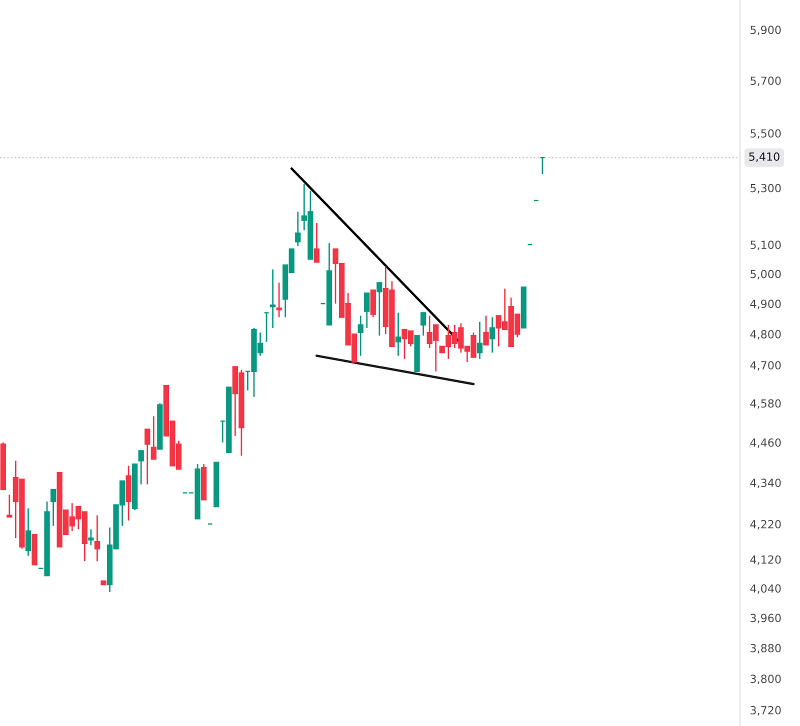  I want to click on y-tick-label: 4,340, so click(765, 483).